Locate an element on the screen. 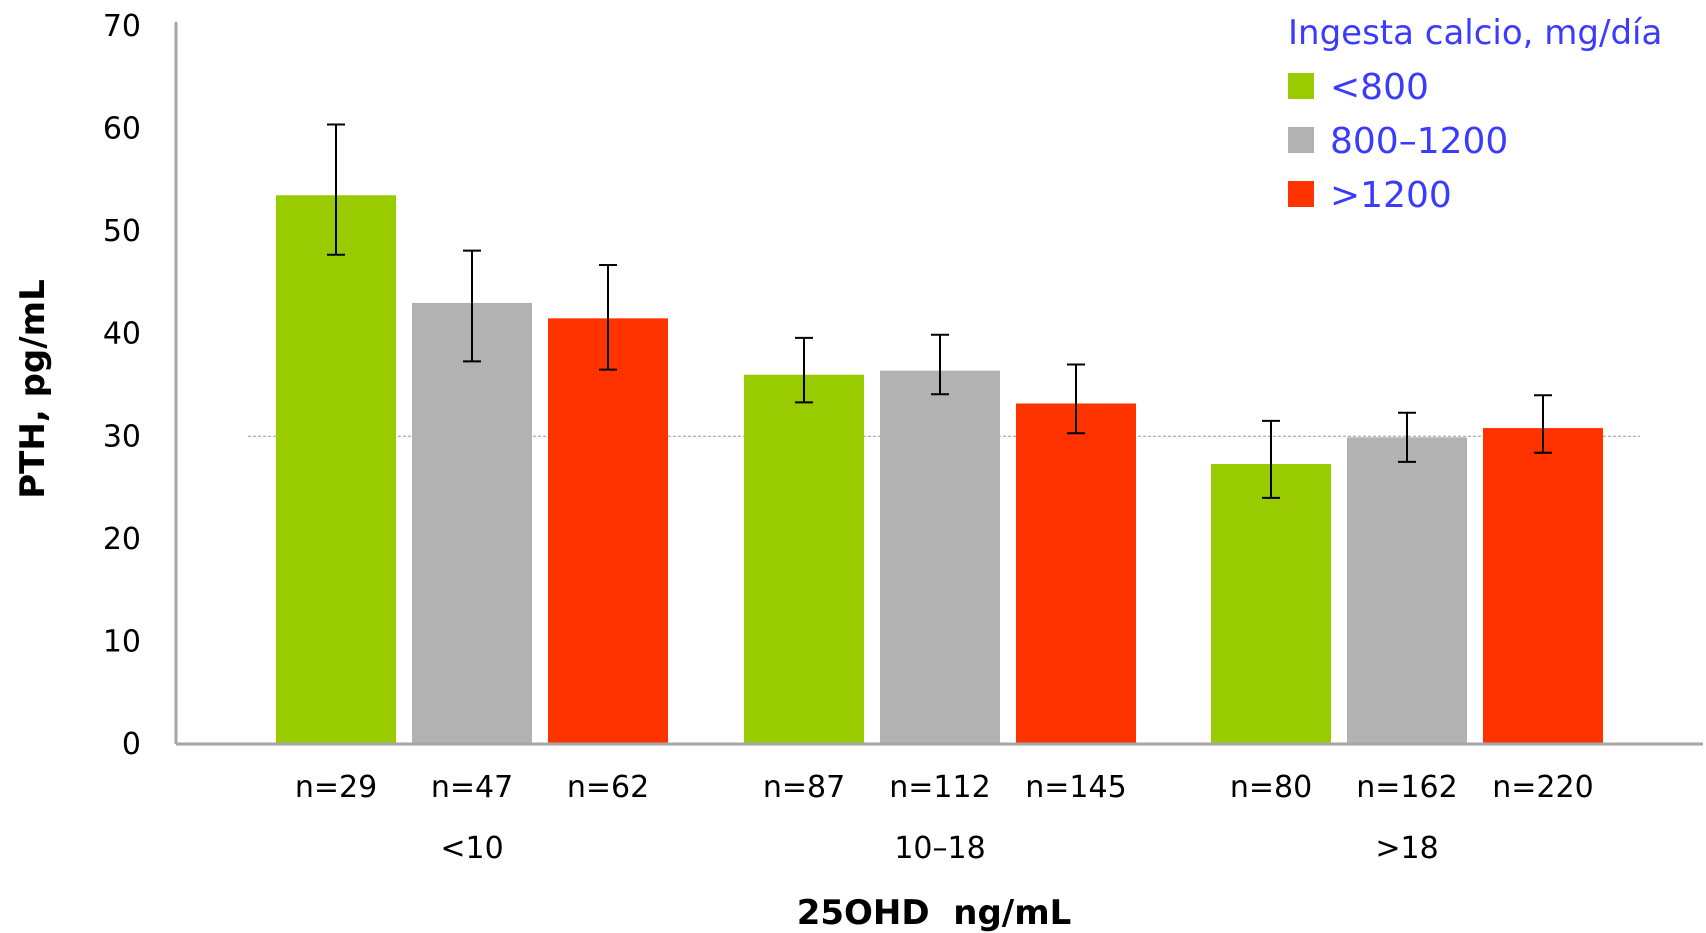  sample-size-label: n=29 is located at coordinates (336, 787).